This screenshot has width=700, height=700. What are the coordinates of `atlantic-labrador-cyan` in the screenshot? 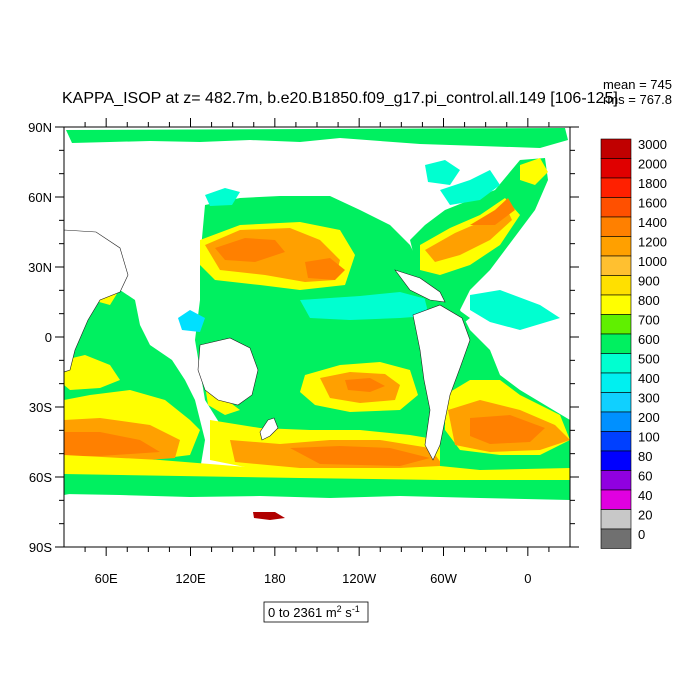 It's located at (470, 187).